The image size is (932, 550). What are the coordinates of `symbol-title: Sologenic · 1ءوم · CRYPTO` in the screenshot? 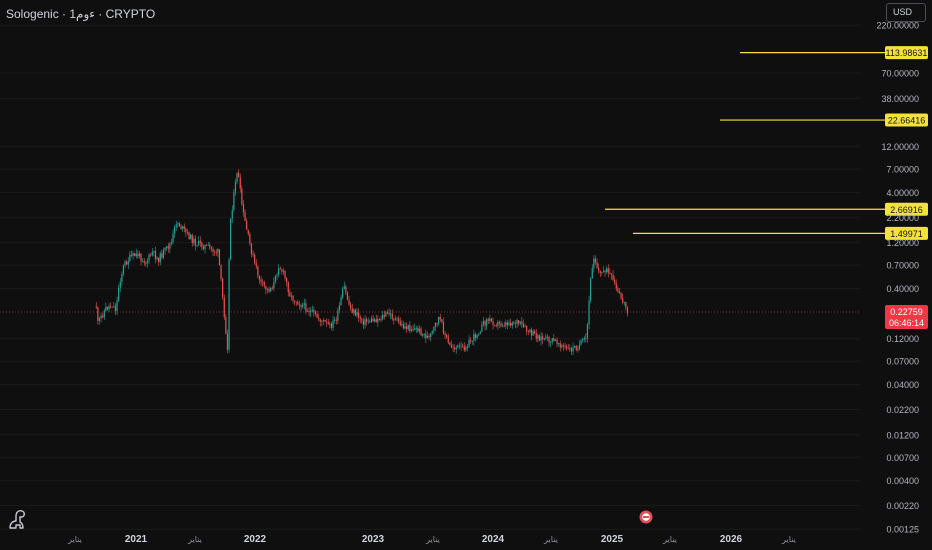 It's located at (81, 14).